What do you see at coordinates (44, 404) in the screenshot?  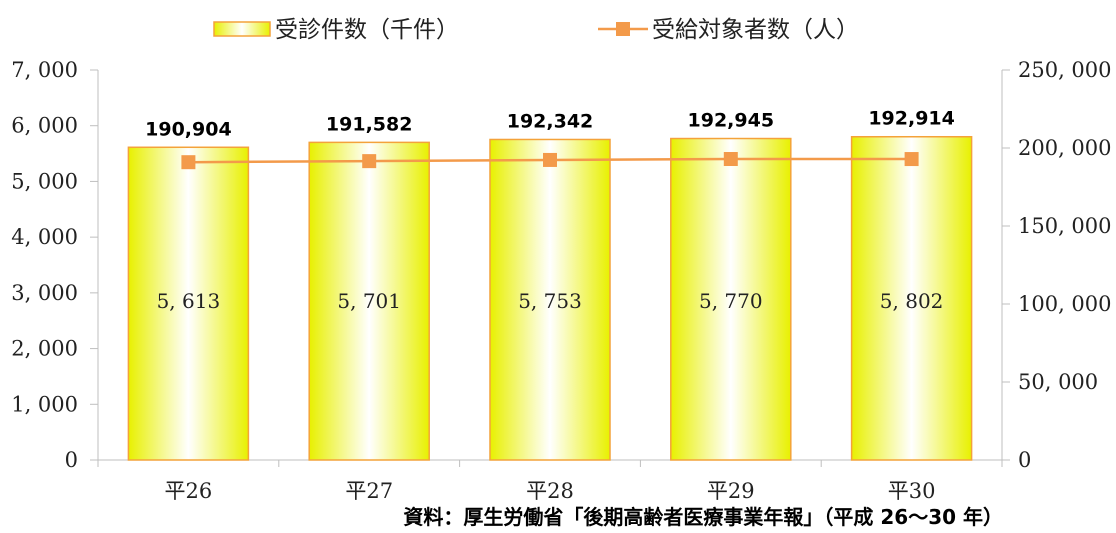 I see `y-left-tick-label: 1, 000` at bounding box center [44, 404].